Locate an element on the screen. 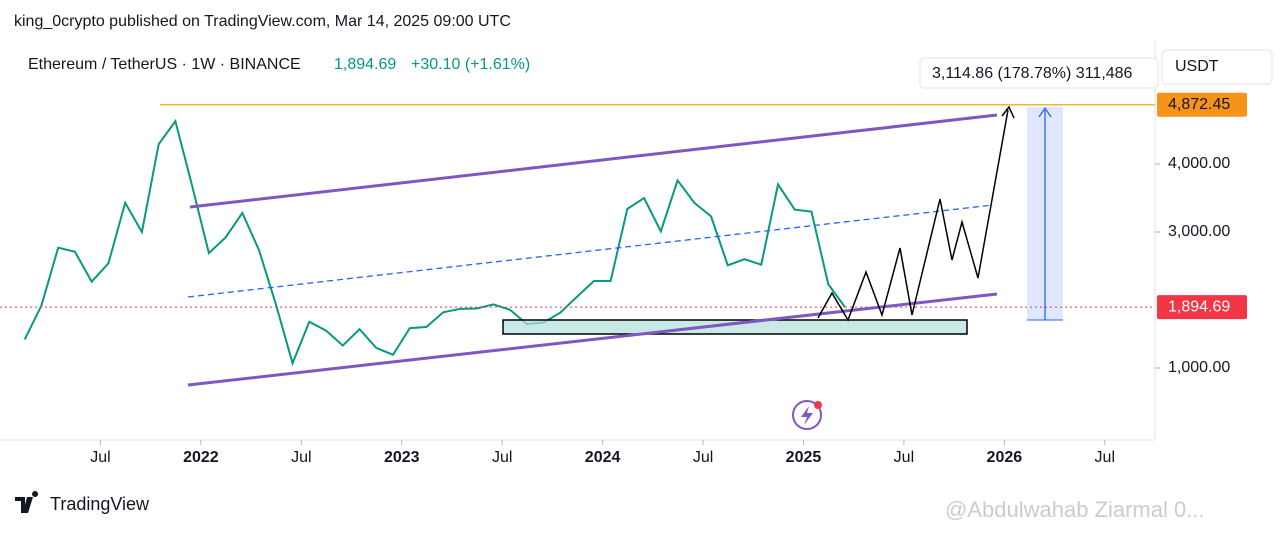 The width and height of the screenshot is (1280, 536). channel-mid is located at coordinates (590, 251).